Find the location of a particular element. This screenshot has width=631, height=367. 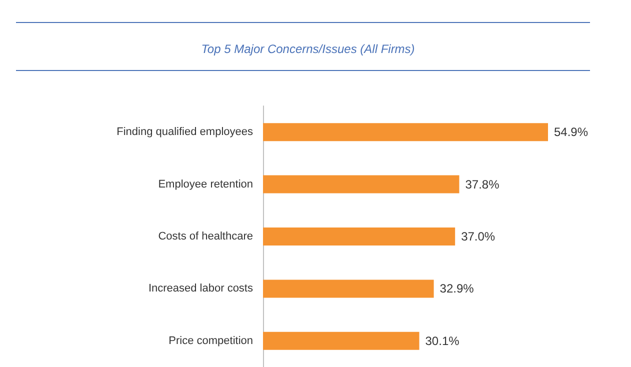

y-tick-label: Increased labor costs is located at coordinates (201, 288).